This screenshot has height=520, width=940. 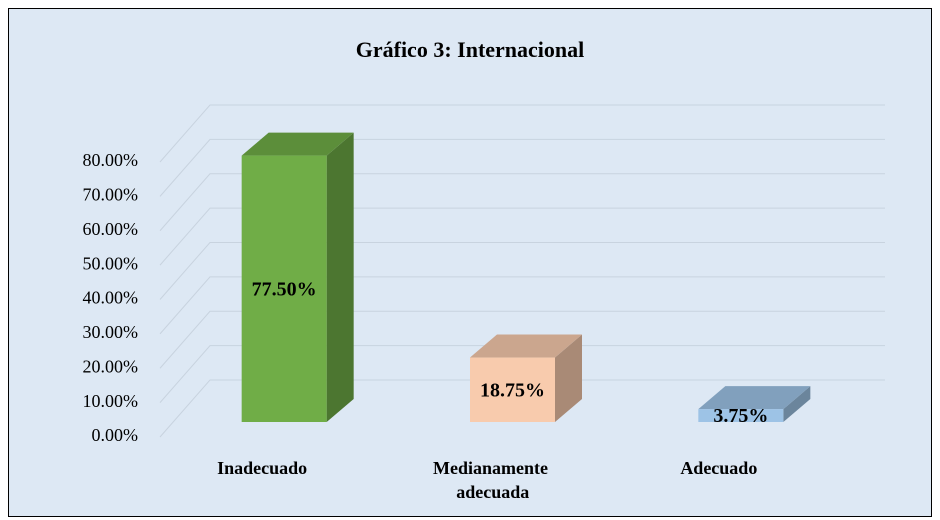 What do you see at coordinates (111, 366) in the screenshot?
I see `y-tick-label: 20.00%` at bounding box center [111, 366].